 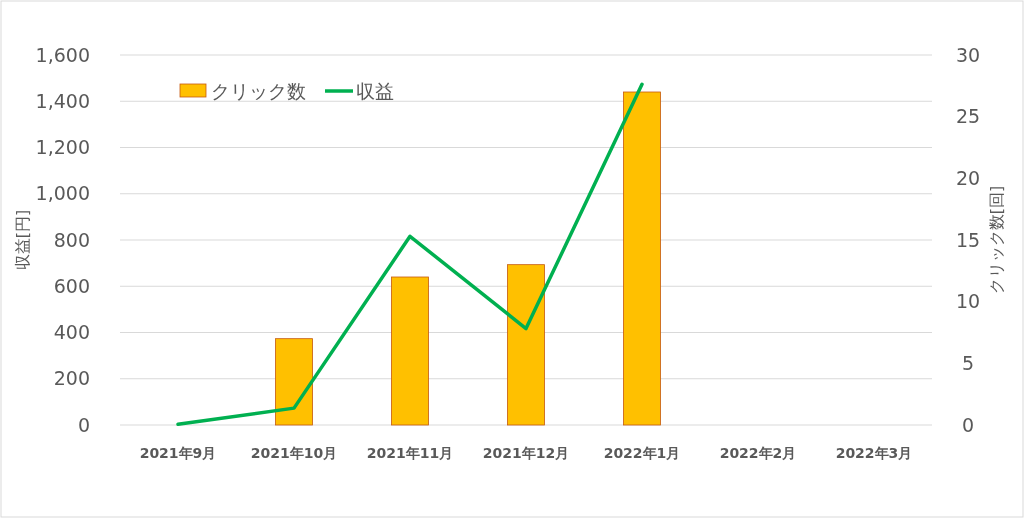 I want to click on y-tick-label: 200, so click(x=71, y=378).